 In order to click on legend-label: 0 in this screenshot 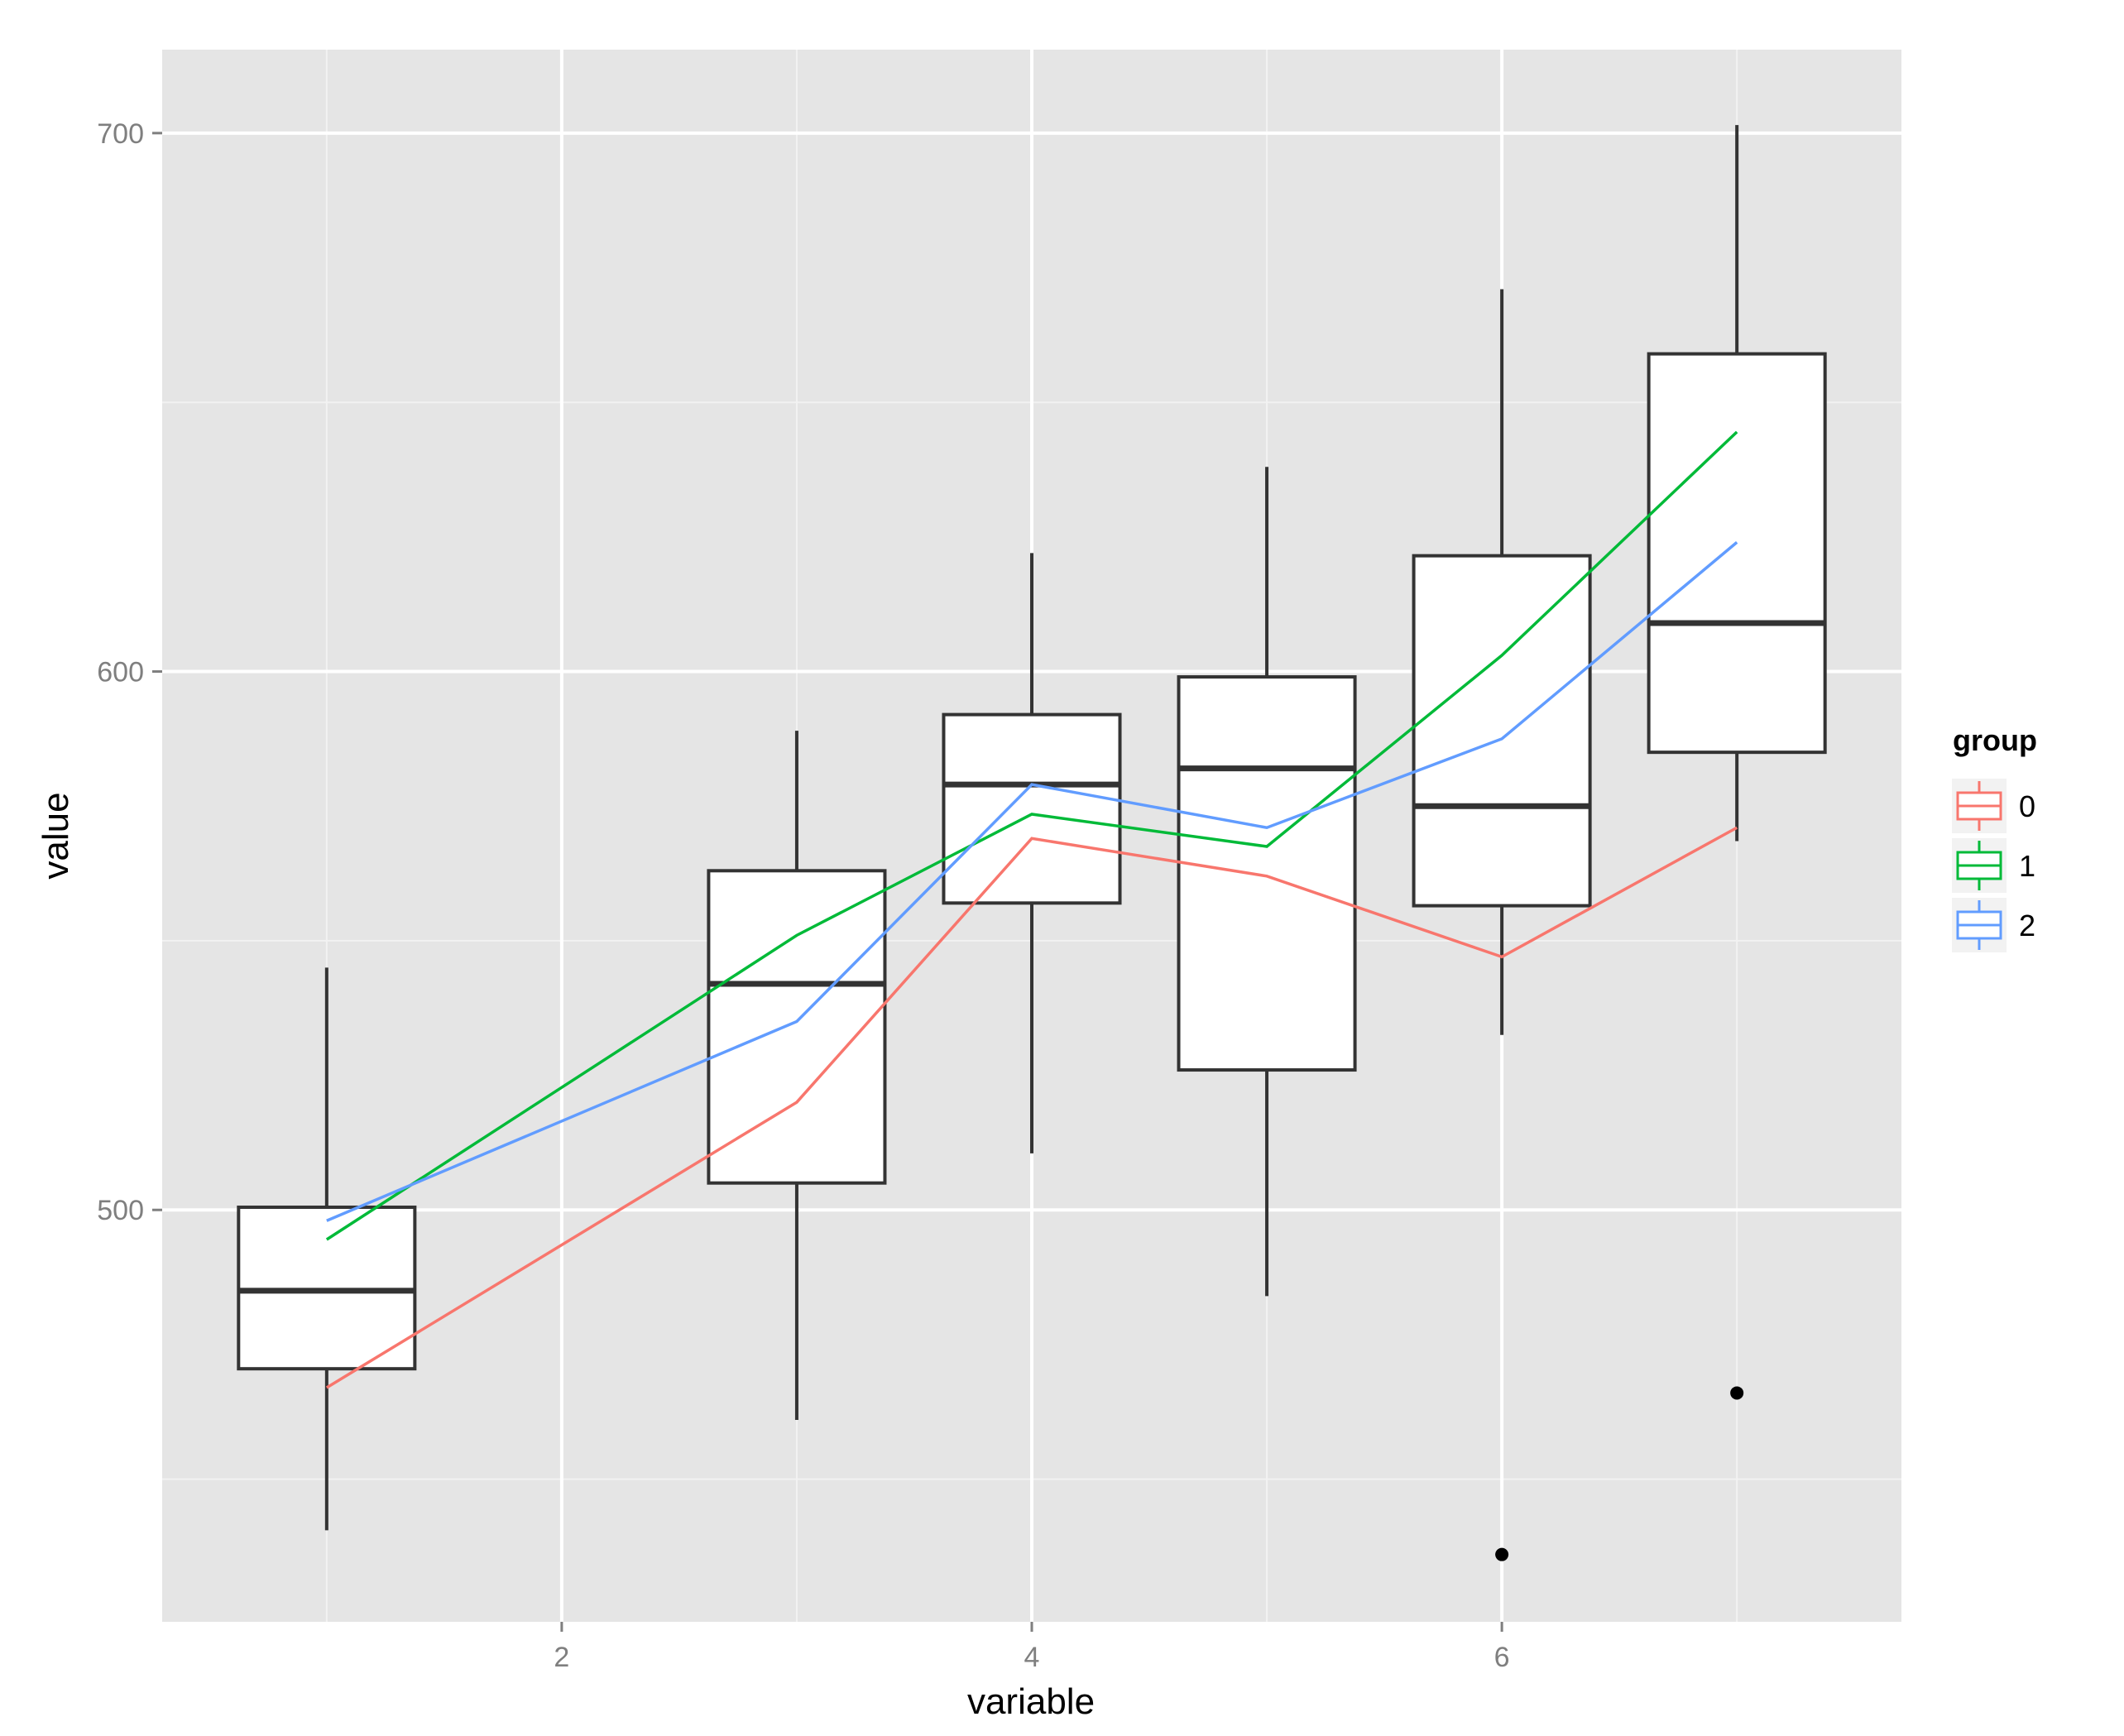, I will do `click(2027, 806)`.